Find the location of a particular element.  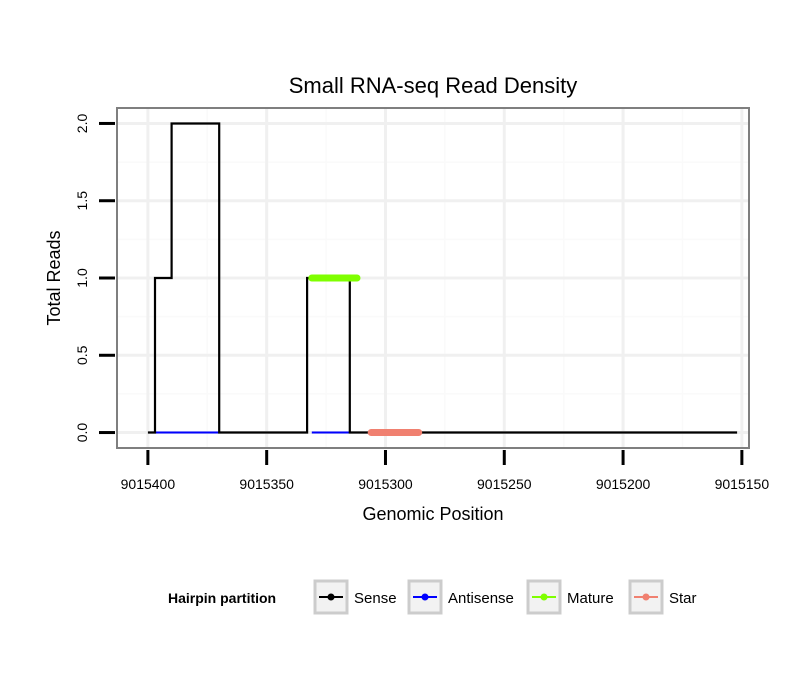

x-tick-label: 9015300 is located at coordinates (385, 484).